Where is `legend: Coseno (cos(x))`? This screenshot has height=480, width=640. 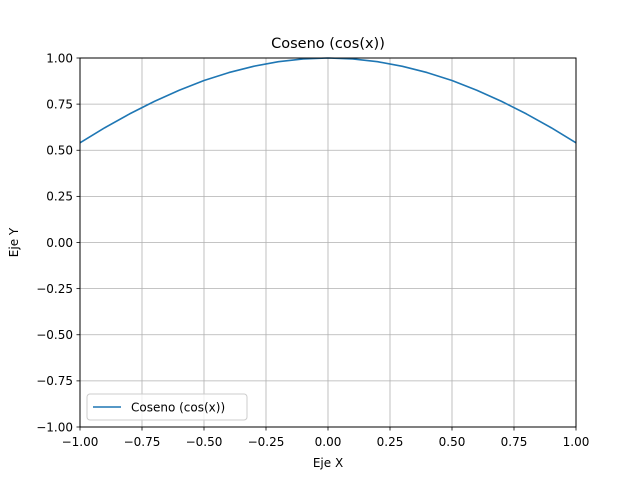
legend: Coseno (cos(x)) is located at coordinates (167, 407).